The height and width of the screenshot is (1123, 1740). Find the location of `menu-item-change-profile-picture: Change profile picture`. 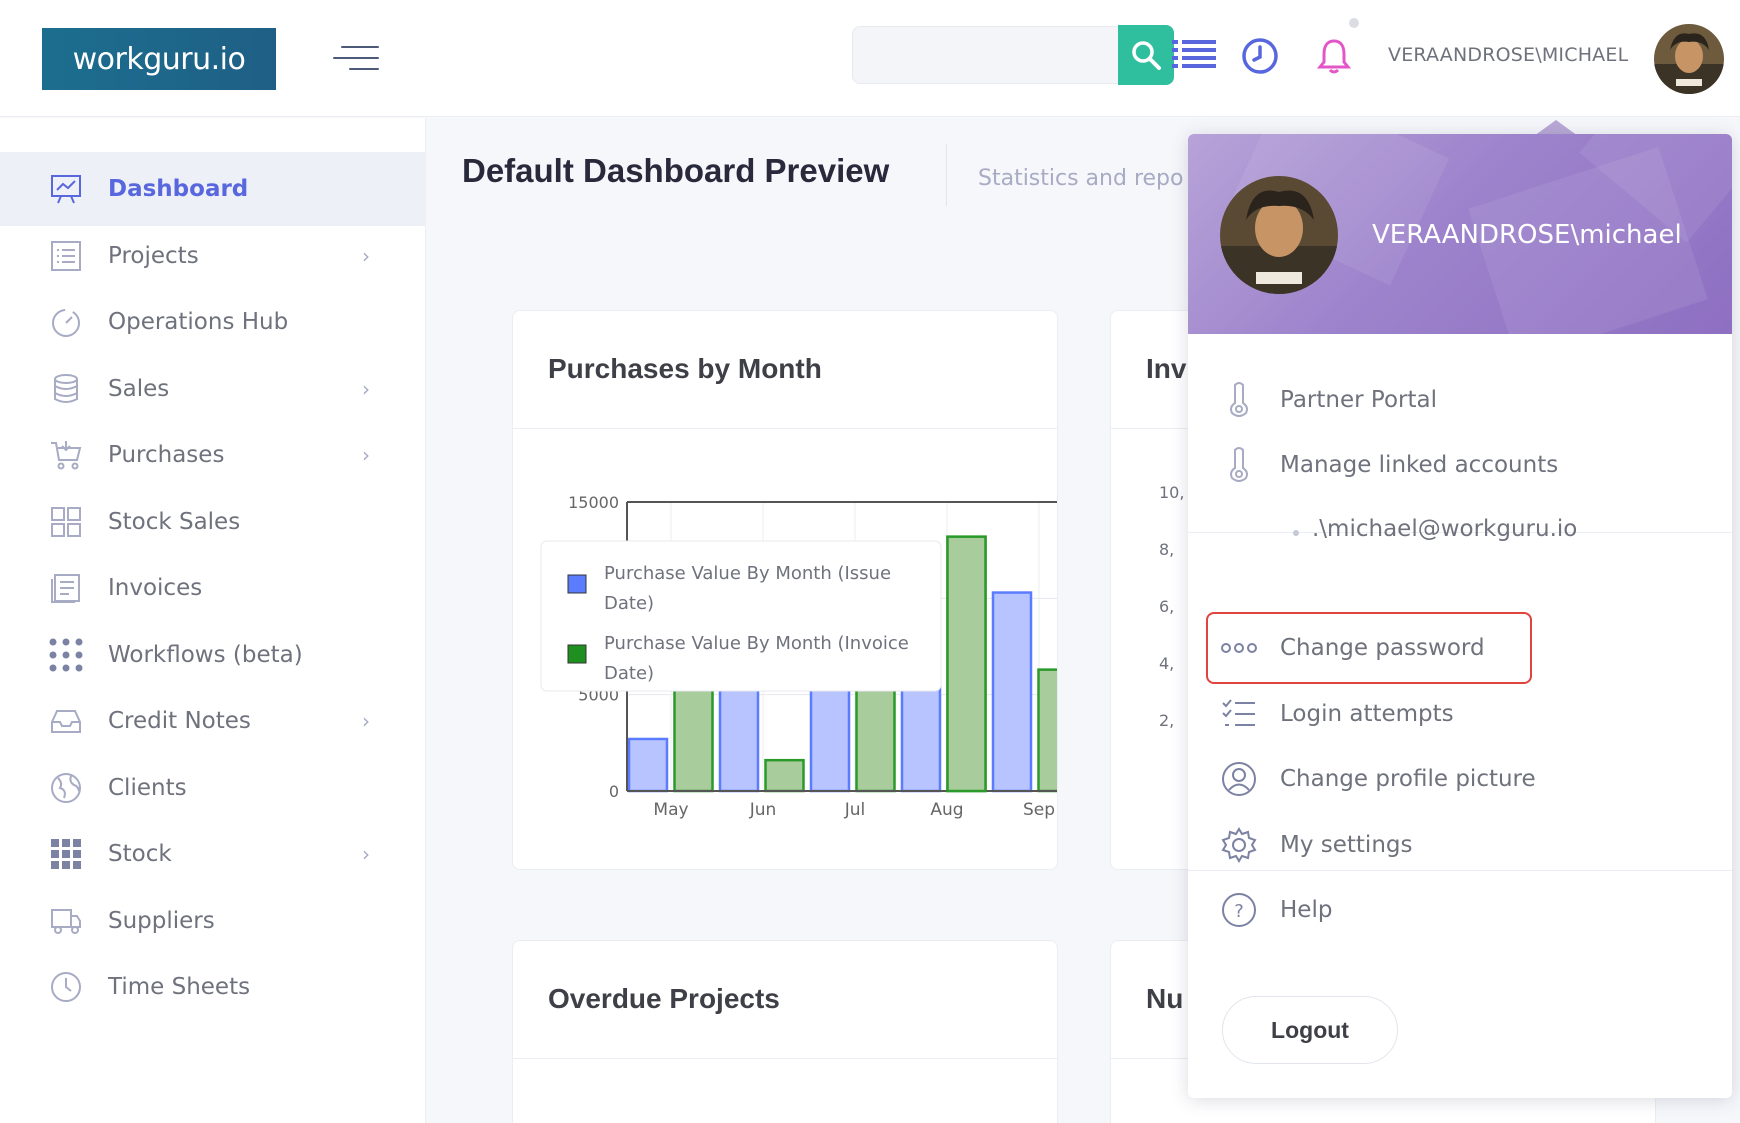

menu-item-change-profile-picture: Change profile picture is located at coordinates (1460, 779).